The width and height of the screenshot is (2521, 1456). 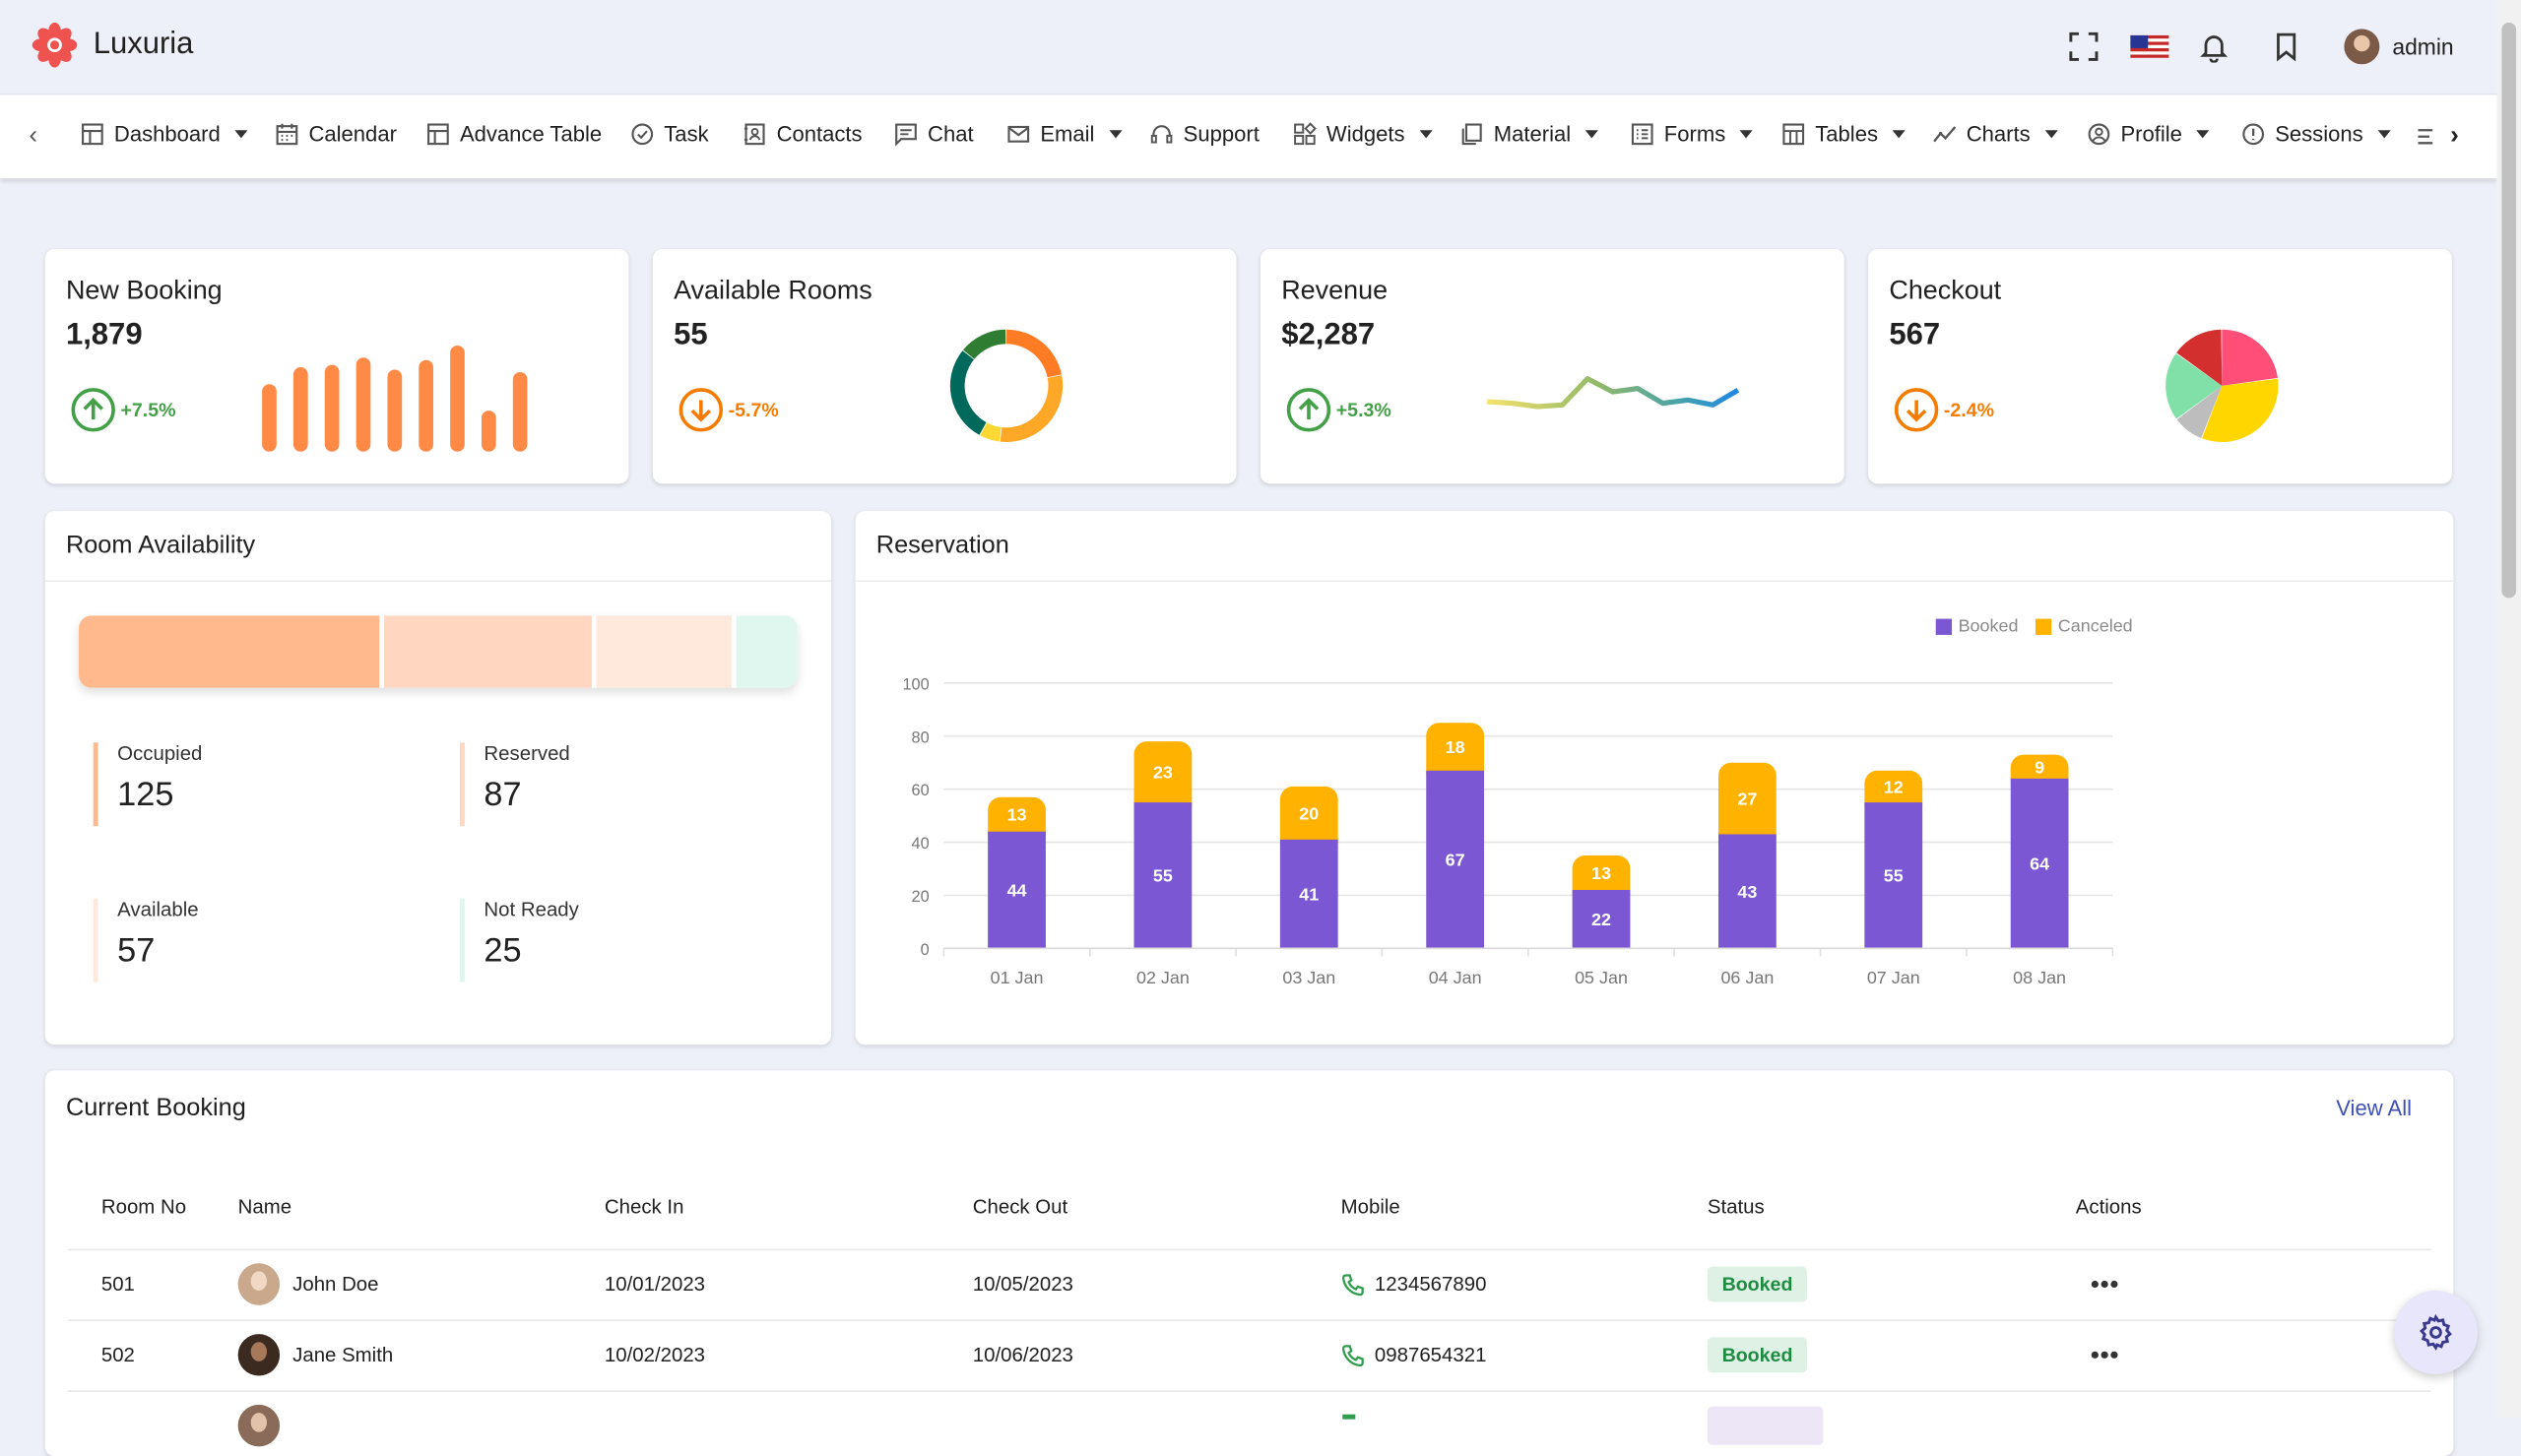 What do you see at coordinates (2084, 47) in the screenshot?
I see `fullscreen-icon` at bounding box center [2084, 47].